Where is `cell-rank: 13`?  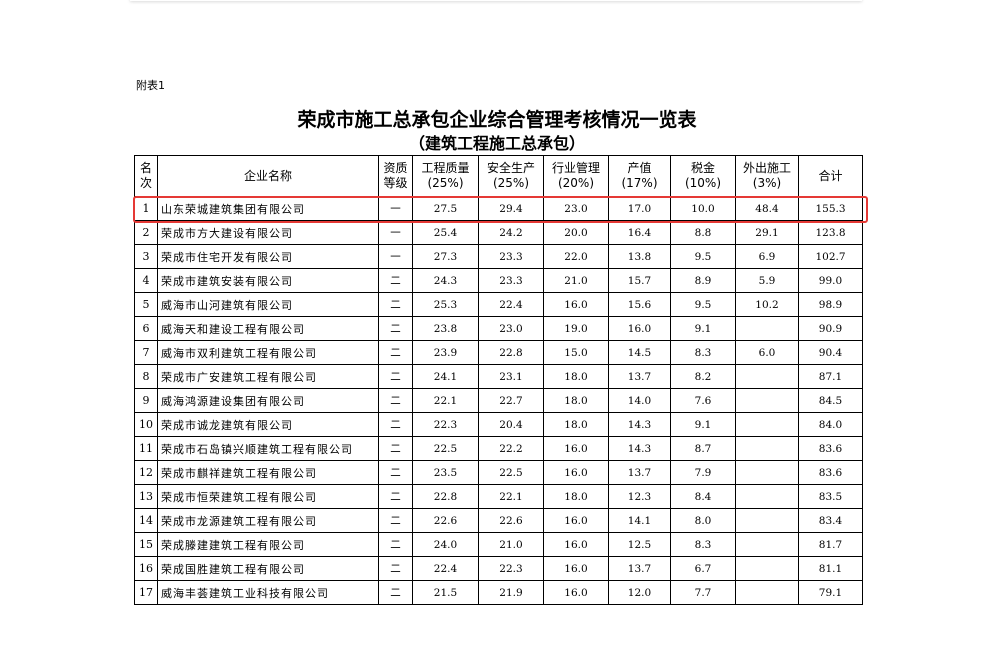 cell-rank: 13 is located at coordinates (146, 496).